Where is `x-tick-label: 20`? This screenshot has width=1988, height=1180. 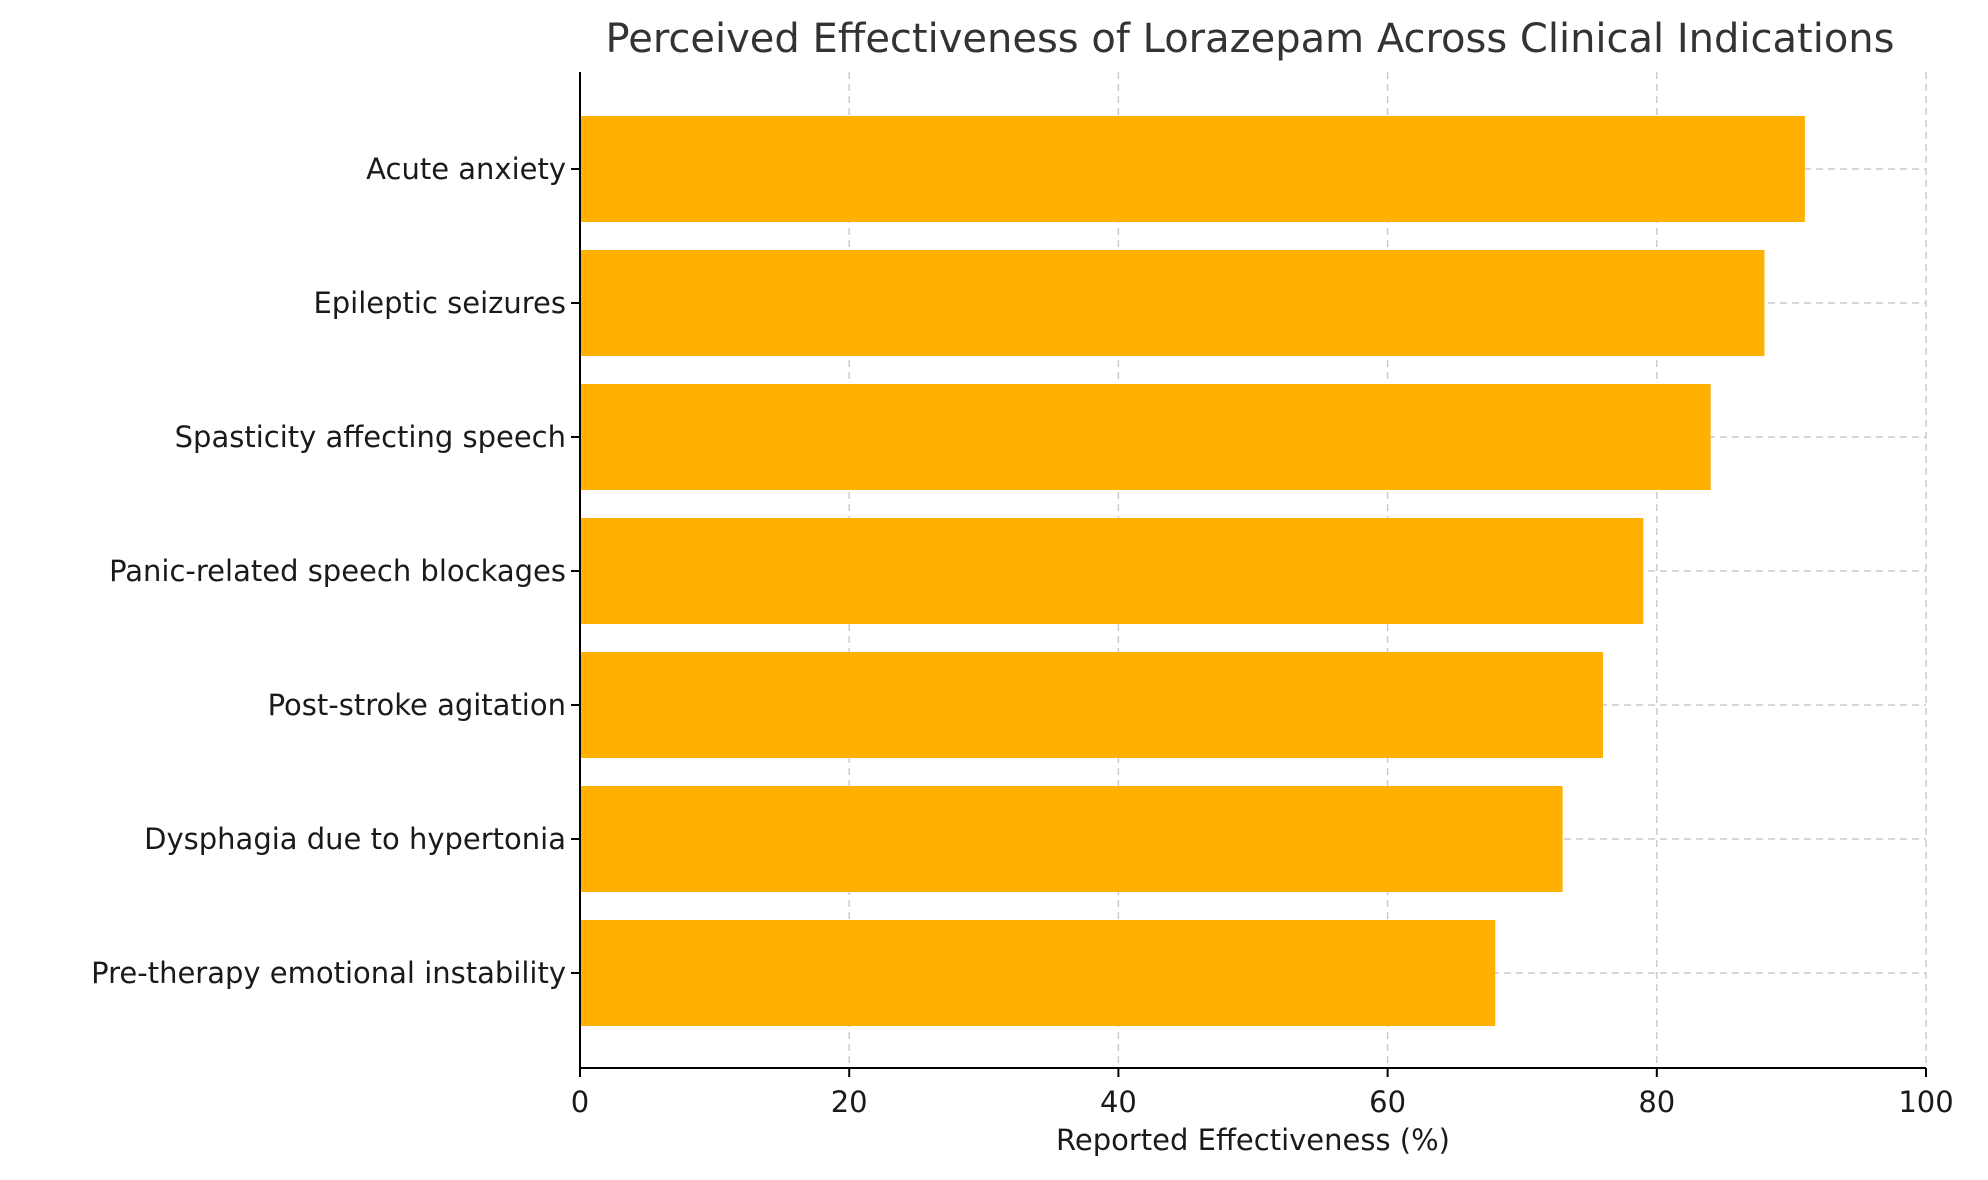 x-tick-label: 20 is located at coordinates (849, 1102).